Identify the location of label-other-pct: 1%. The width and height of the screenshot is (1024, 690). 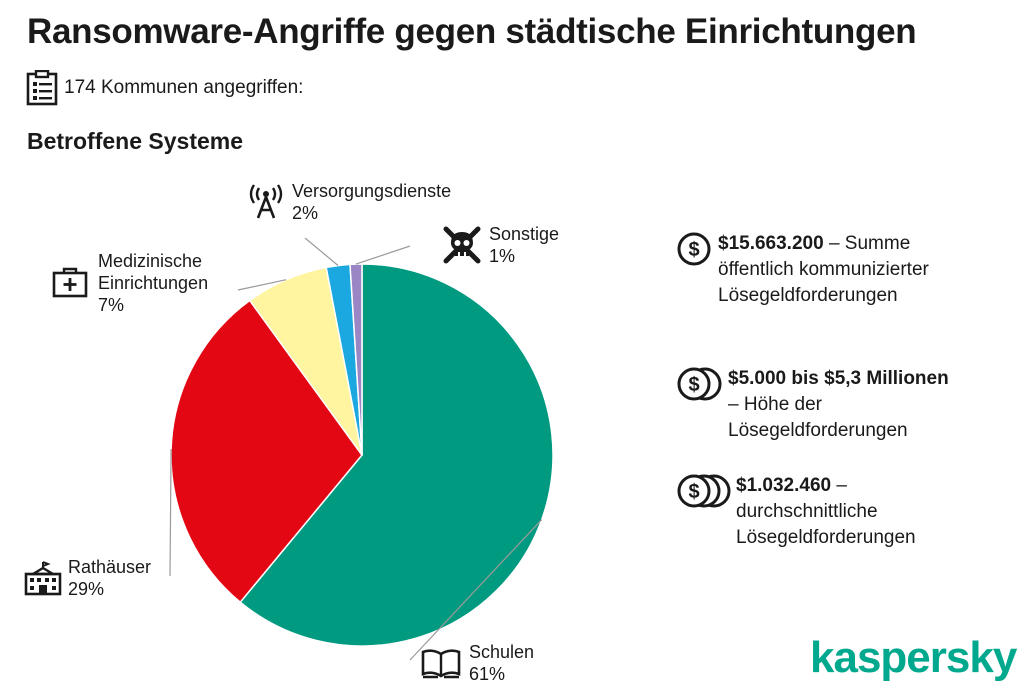
(502, 256).